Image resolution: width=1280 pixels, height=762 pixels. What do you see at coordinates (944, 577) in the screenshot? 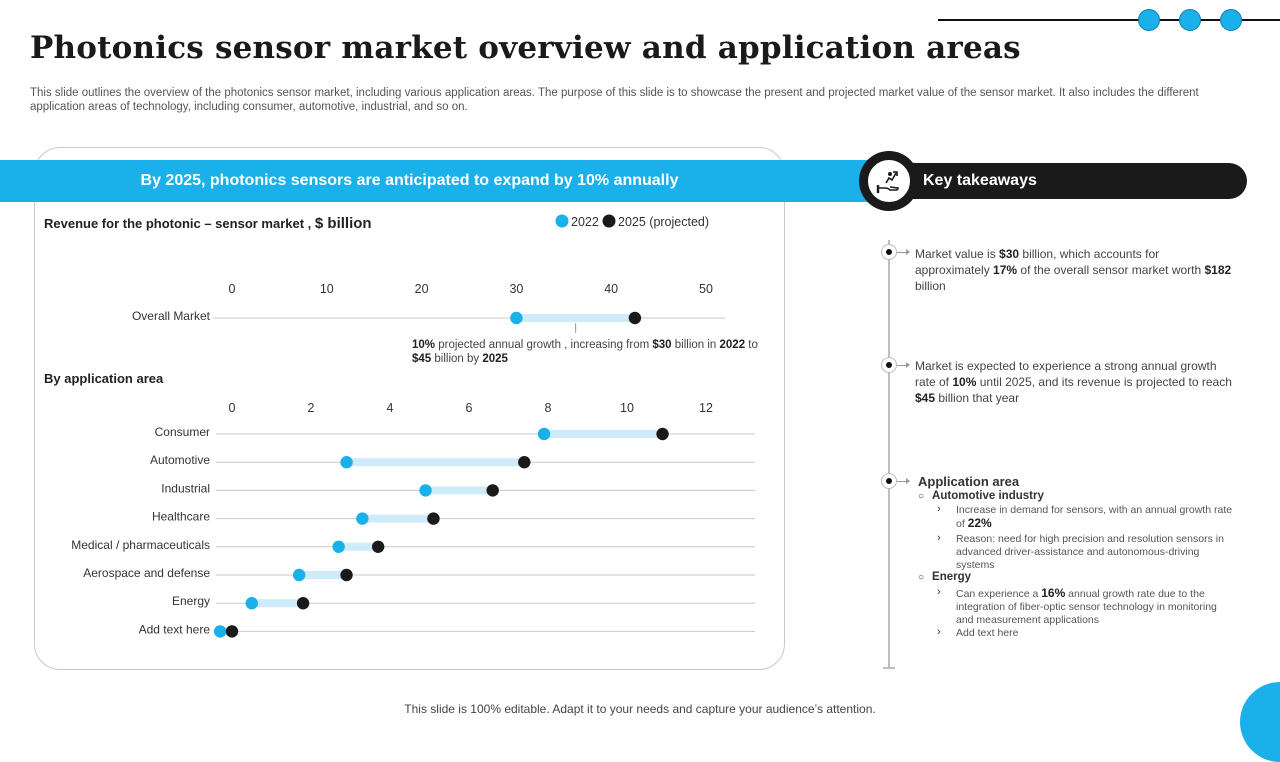
I see `energy-heading: Energy` at bounding box center [944, 577].